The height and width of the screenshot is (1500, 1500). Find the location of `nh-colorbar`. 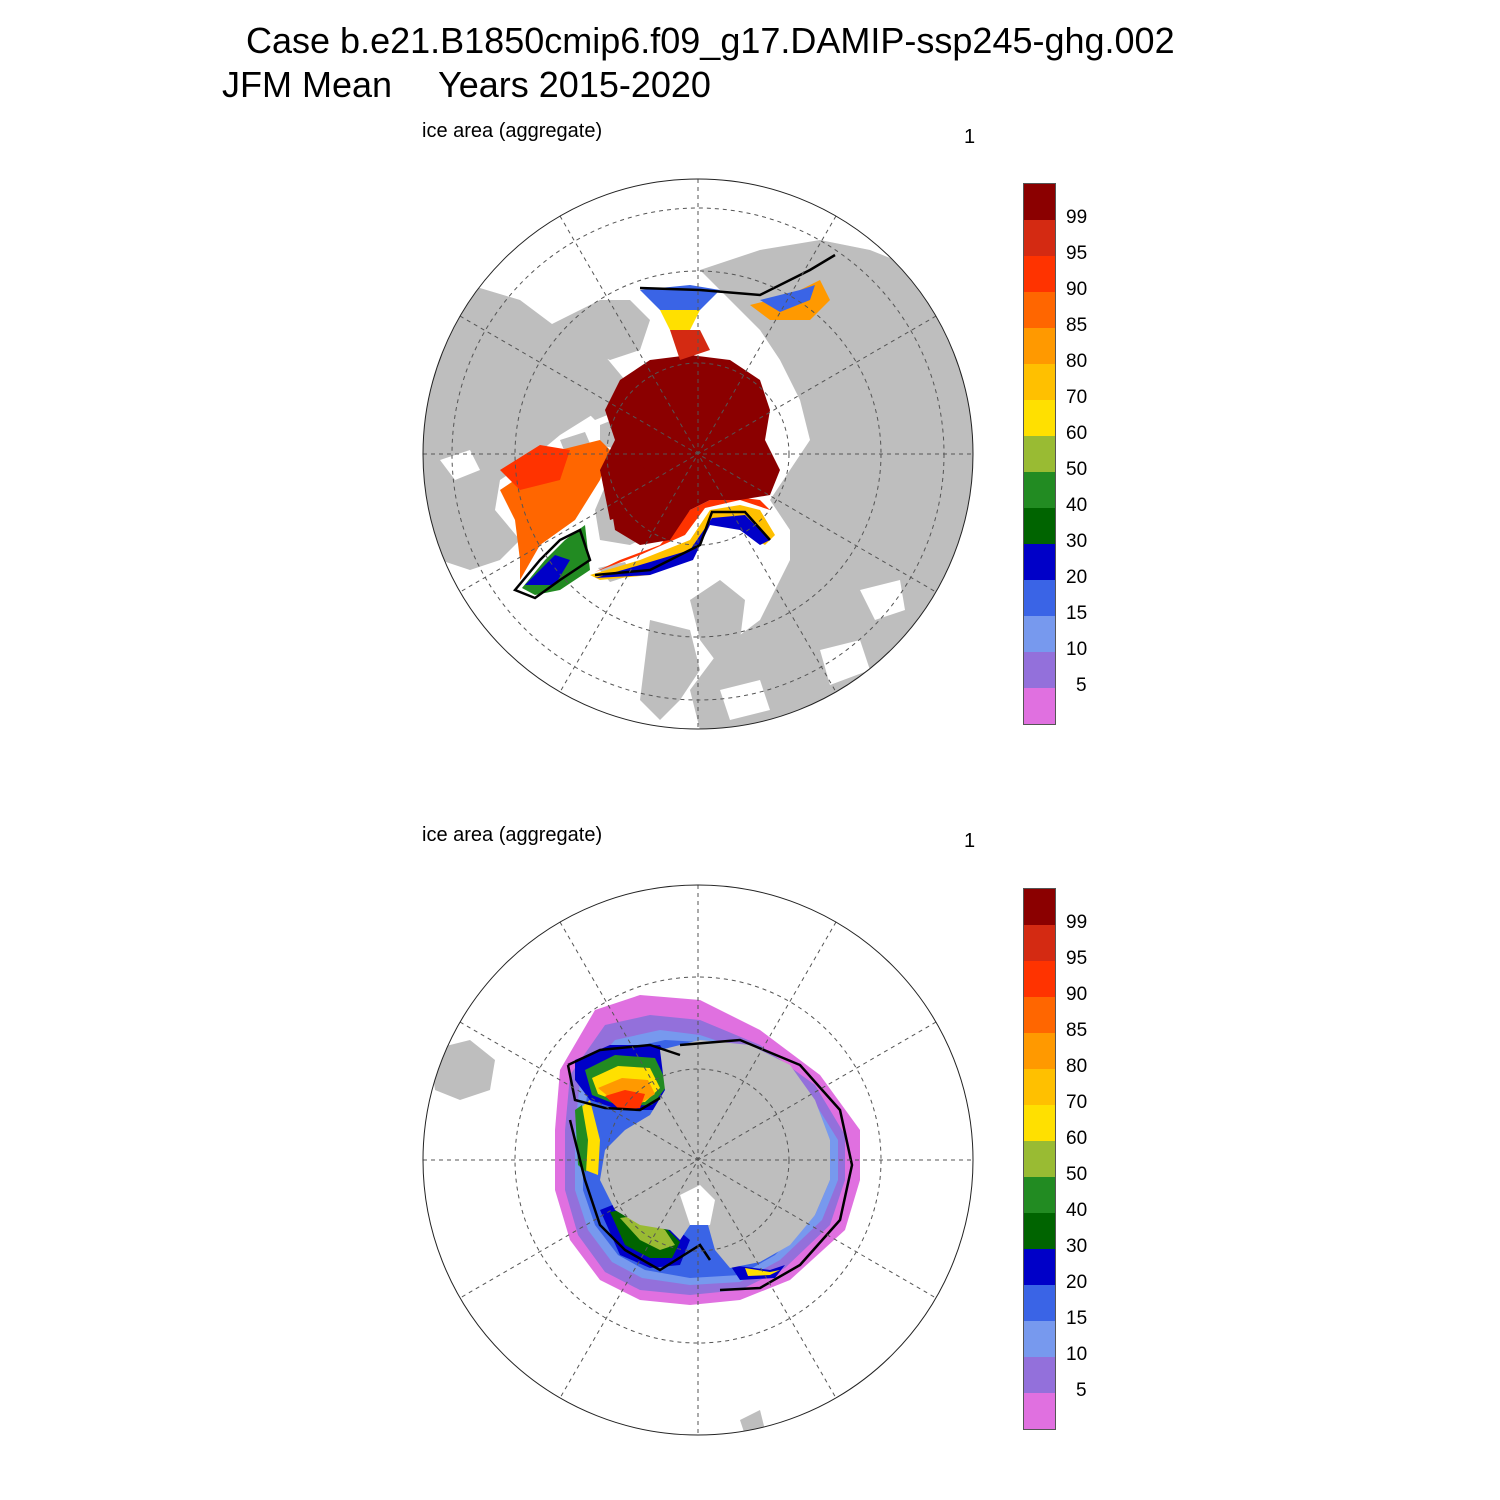

nh-colorbar is located at coordinates (1039, 454).